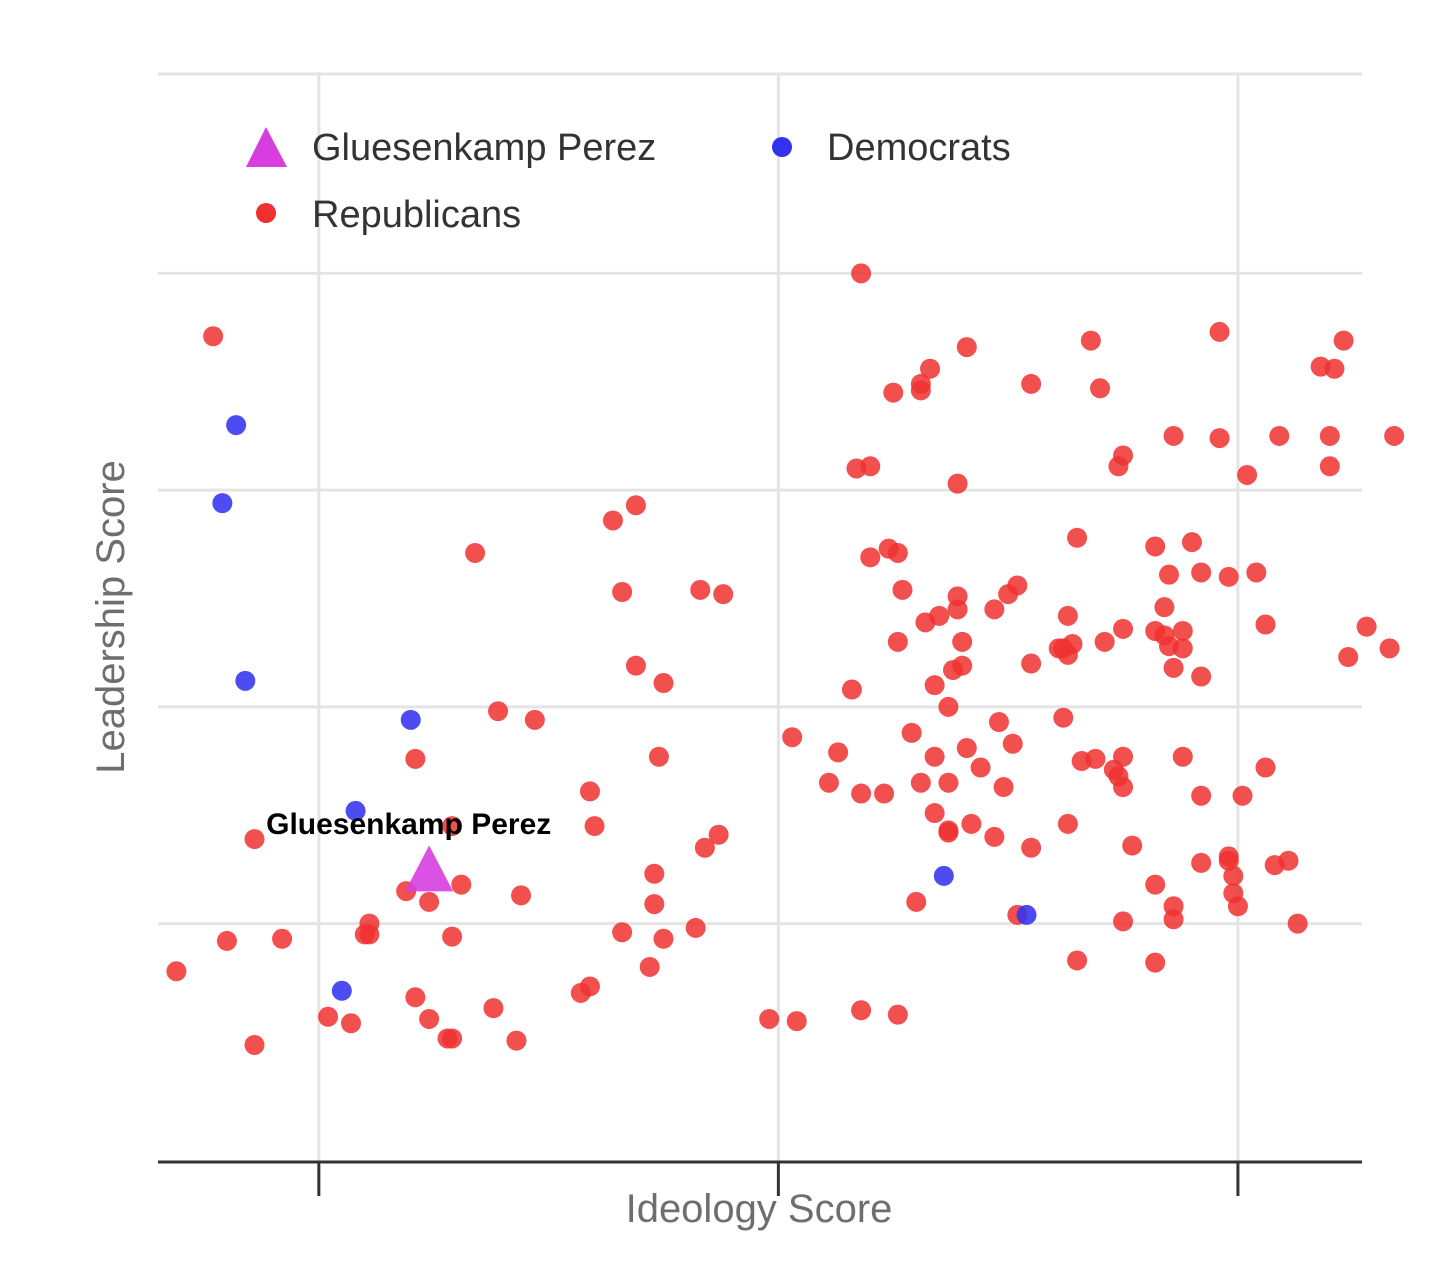 The width and height of the screenshot is (1440, 1264). Describe the element at coordinates (919, 148) in the screenshot. I see `legend-democrats-label: Democrats` at that location.